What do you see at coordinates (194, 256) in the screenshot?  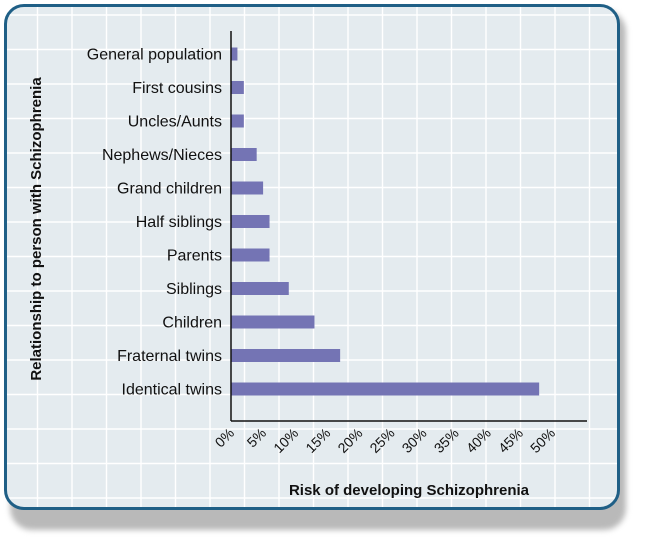 I see `category-label: Parents` at bounding box center [194, 256].